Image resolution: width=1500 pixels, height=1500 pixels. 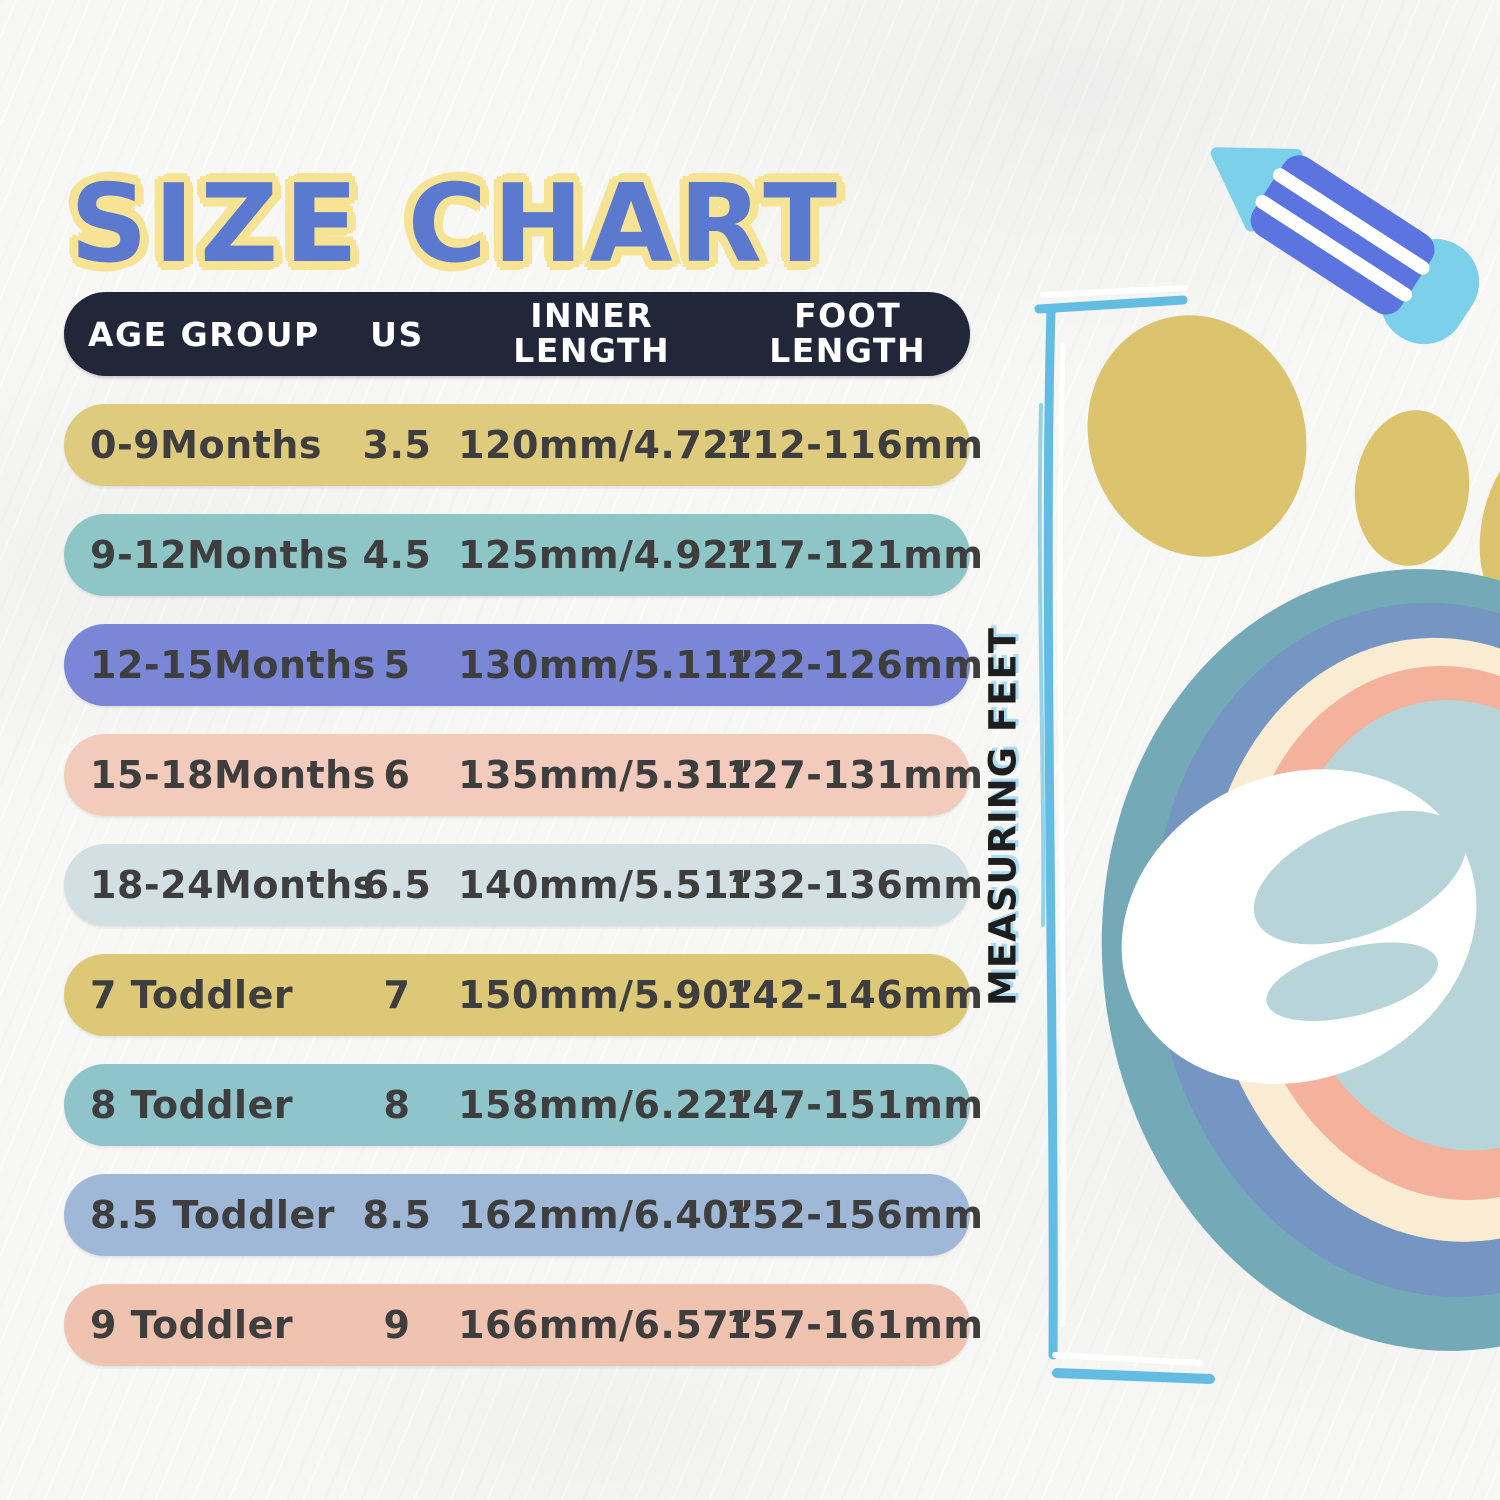 What do you see at coordinates (397, 334) in the screenshot?
I see `header-us: US` at bounding box center [397, 334].